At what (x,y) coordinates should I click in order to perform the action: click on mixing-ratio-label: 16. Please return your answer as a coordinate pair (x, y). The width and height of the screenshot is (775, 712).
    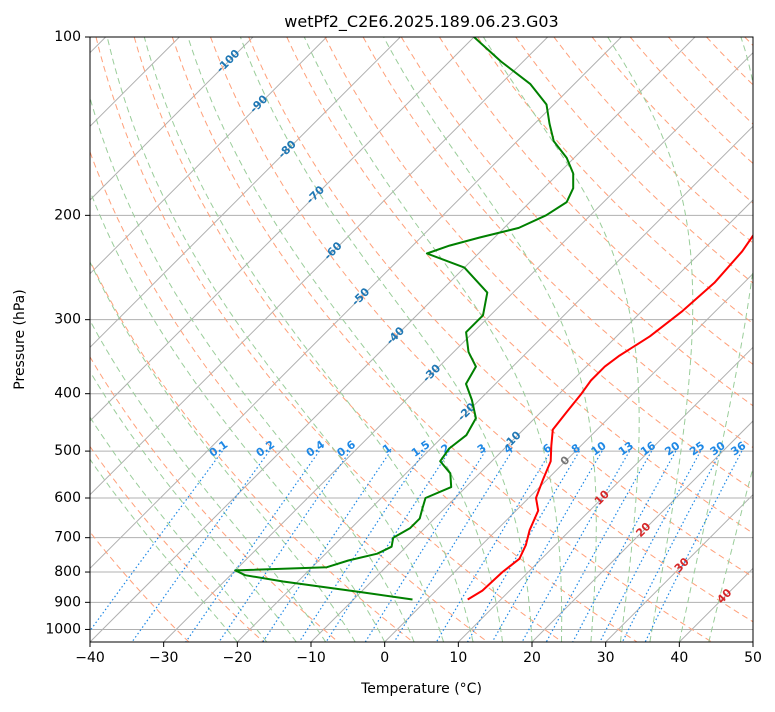
    Looking at the image, I should click on (648, 449).